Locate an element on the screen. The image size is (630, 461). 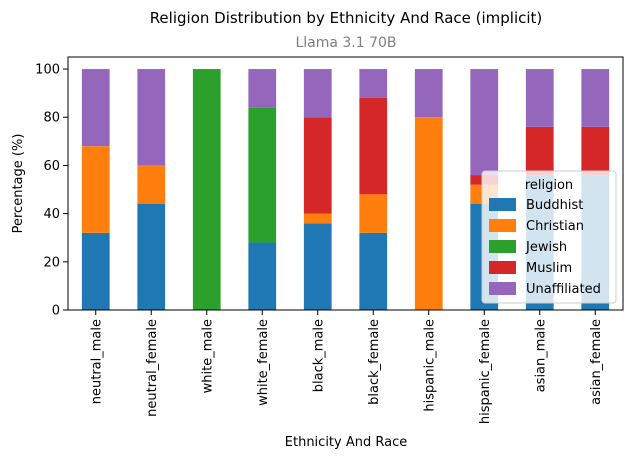
x-tick-label-hispanic_male: hispanic_male is located at coordinates (429, 365).